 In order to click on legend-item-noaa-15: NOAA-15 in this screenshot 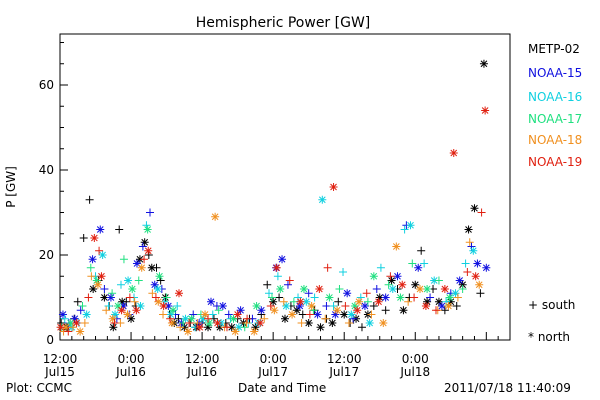, I will do `click(555, 73)`.